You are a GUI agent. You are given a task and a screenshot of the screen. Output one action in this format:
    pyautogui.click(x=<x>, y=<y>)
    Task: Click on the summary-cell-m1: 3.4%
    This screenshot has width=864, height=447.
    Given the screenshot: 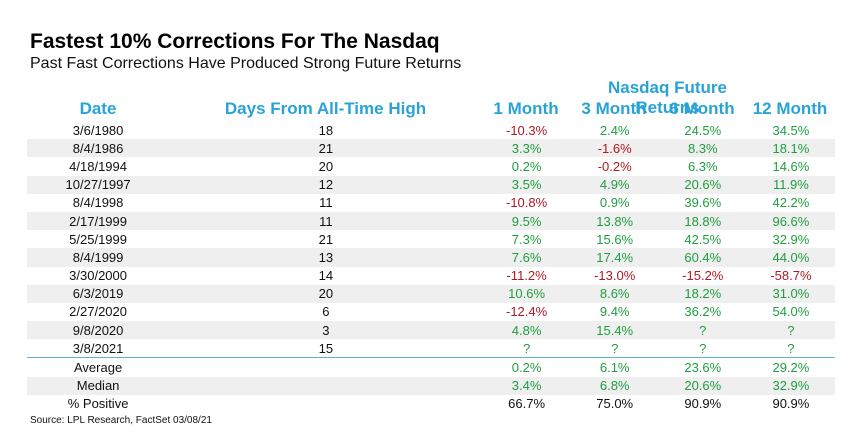 What is the action you would take?
    pyautogui.click(x=526, y=385)
    